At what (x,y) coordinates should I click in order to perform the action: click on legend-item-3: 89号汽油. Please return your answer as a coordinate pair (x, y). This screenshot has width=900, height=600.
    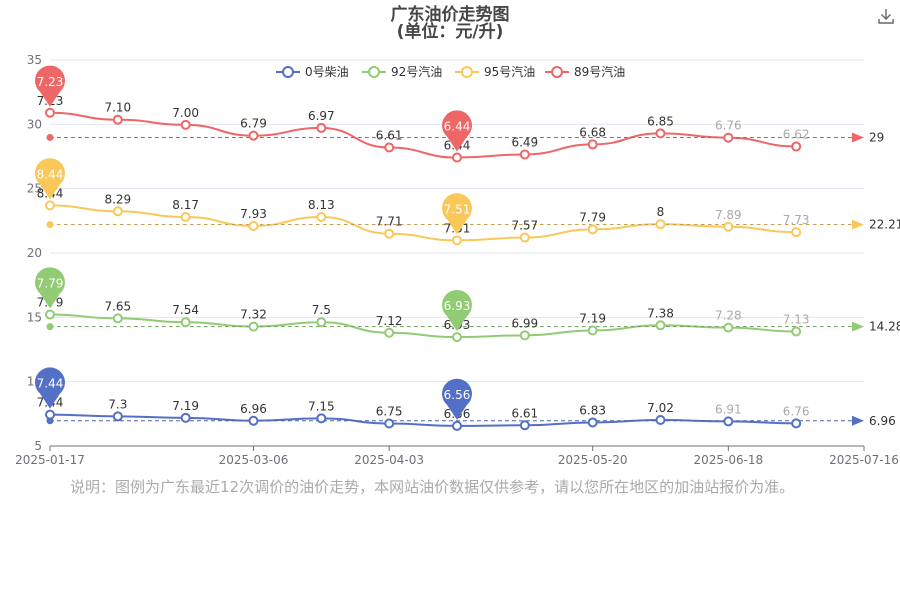
    Looking at the image, I should click on (585, 71).